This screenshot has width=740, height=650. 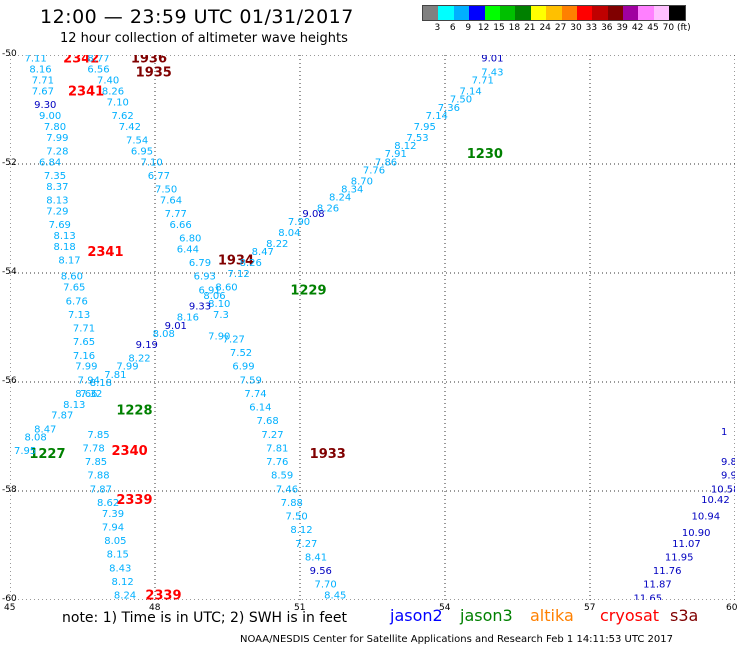 I want to click on lat-tick-label: -52, so click(x=9, y=163).